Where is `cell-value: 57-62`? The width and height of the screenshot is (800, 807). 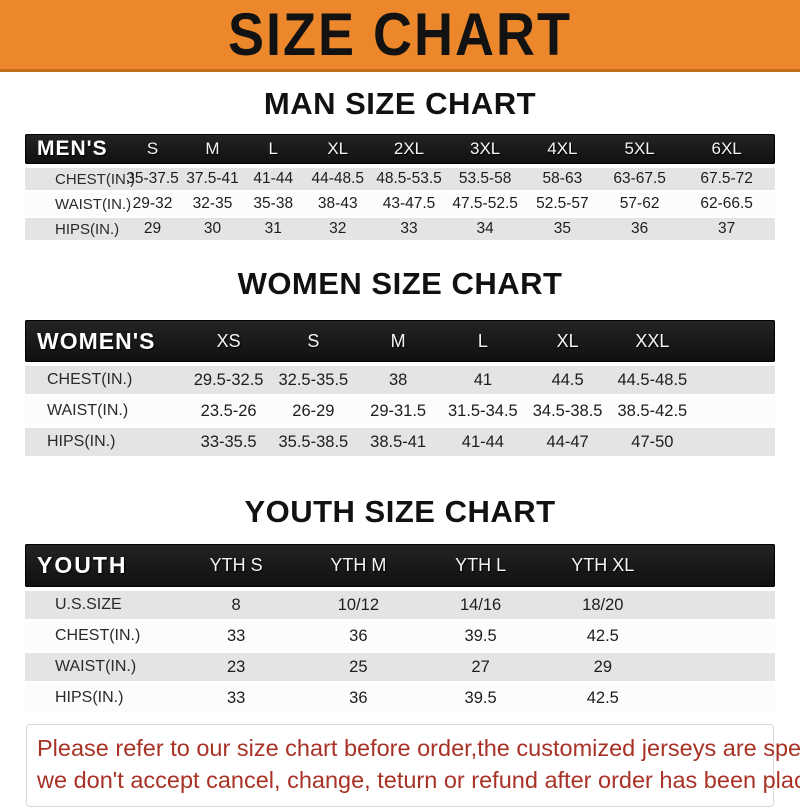
cell-value: 57-62 is located at coordinates (639, 203).